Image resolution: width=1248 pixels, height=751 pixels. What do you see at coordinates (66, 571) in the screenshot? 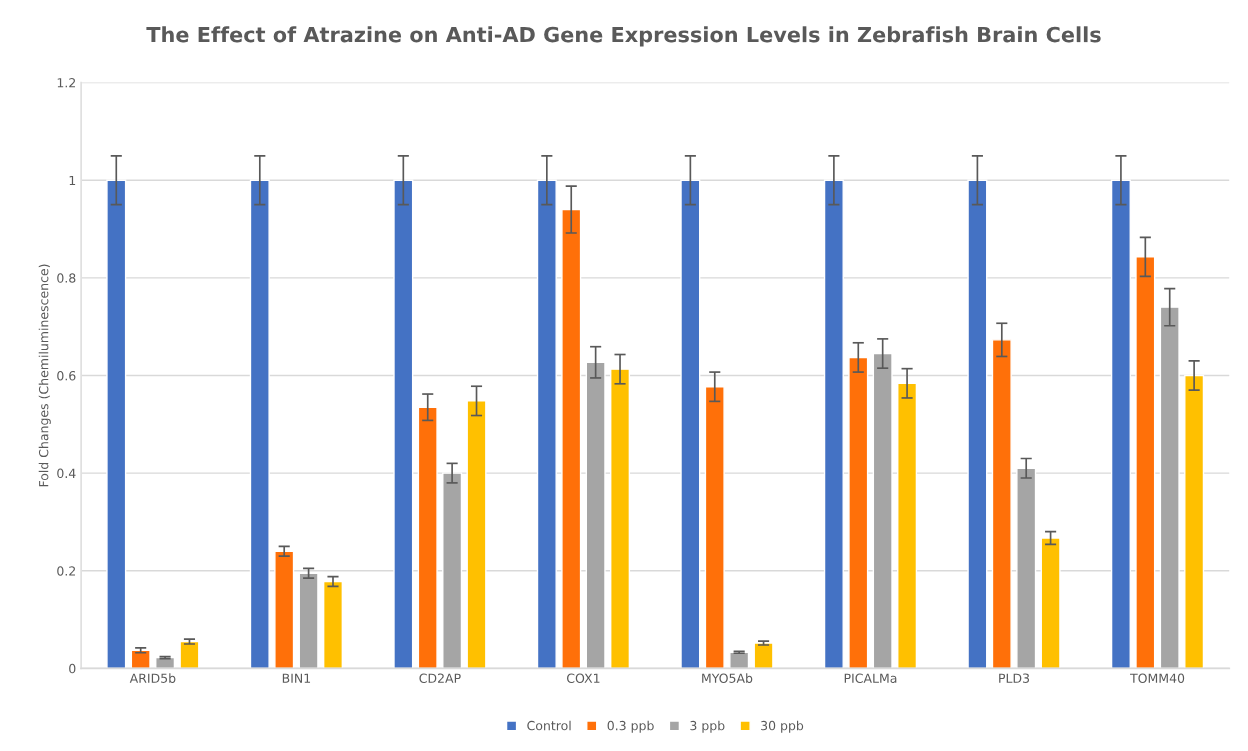
I see `y-tick-label: 0.2` at bounding box center [66, 571].